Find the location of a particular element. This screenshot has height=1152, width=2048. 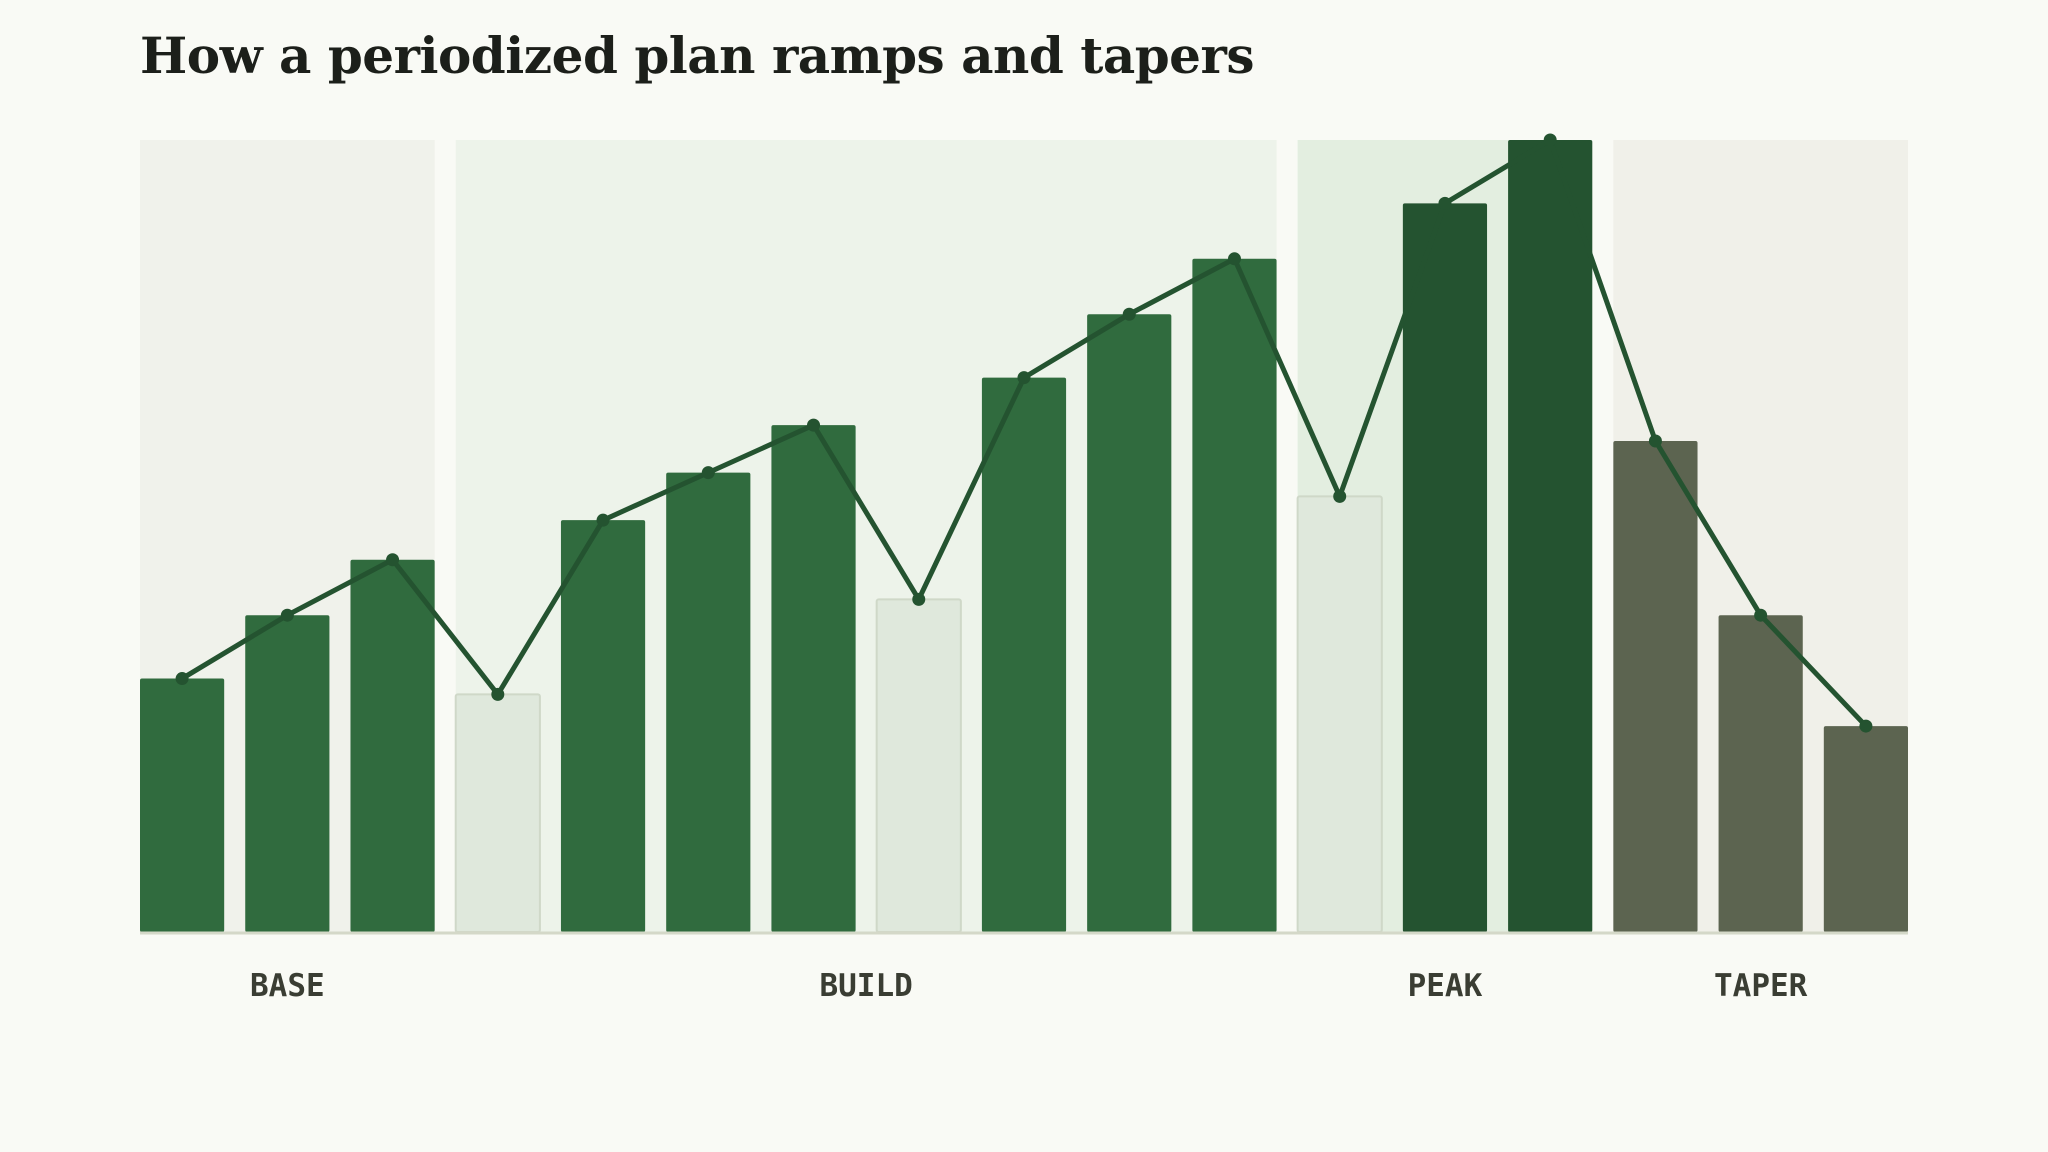

phase-label-build: BUILD is located at coordinates (865, 986).